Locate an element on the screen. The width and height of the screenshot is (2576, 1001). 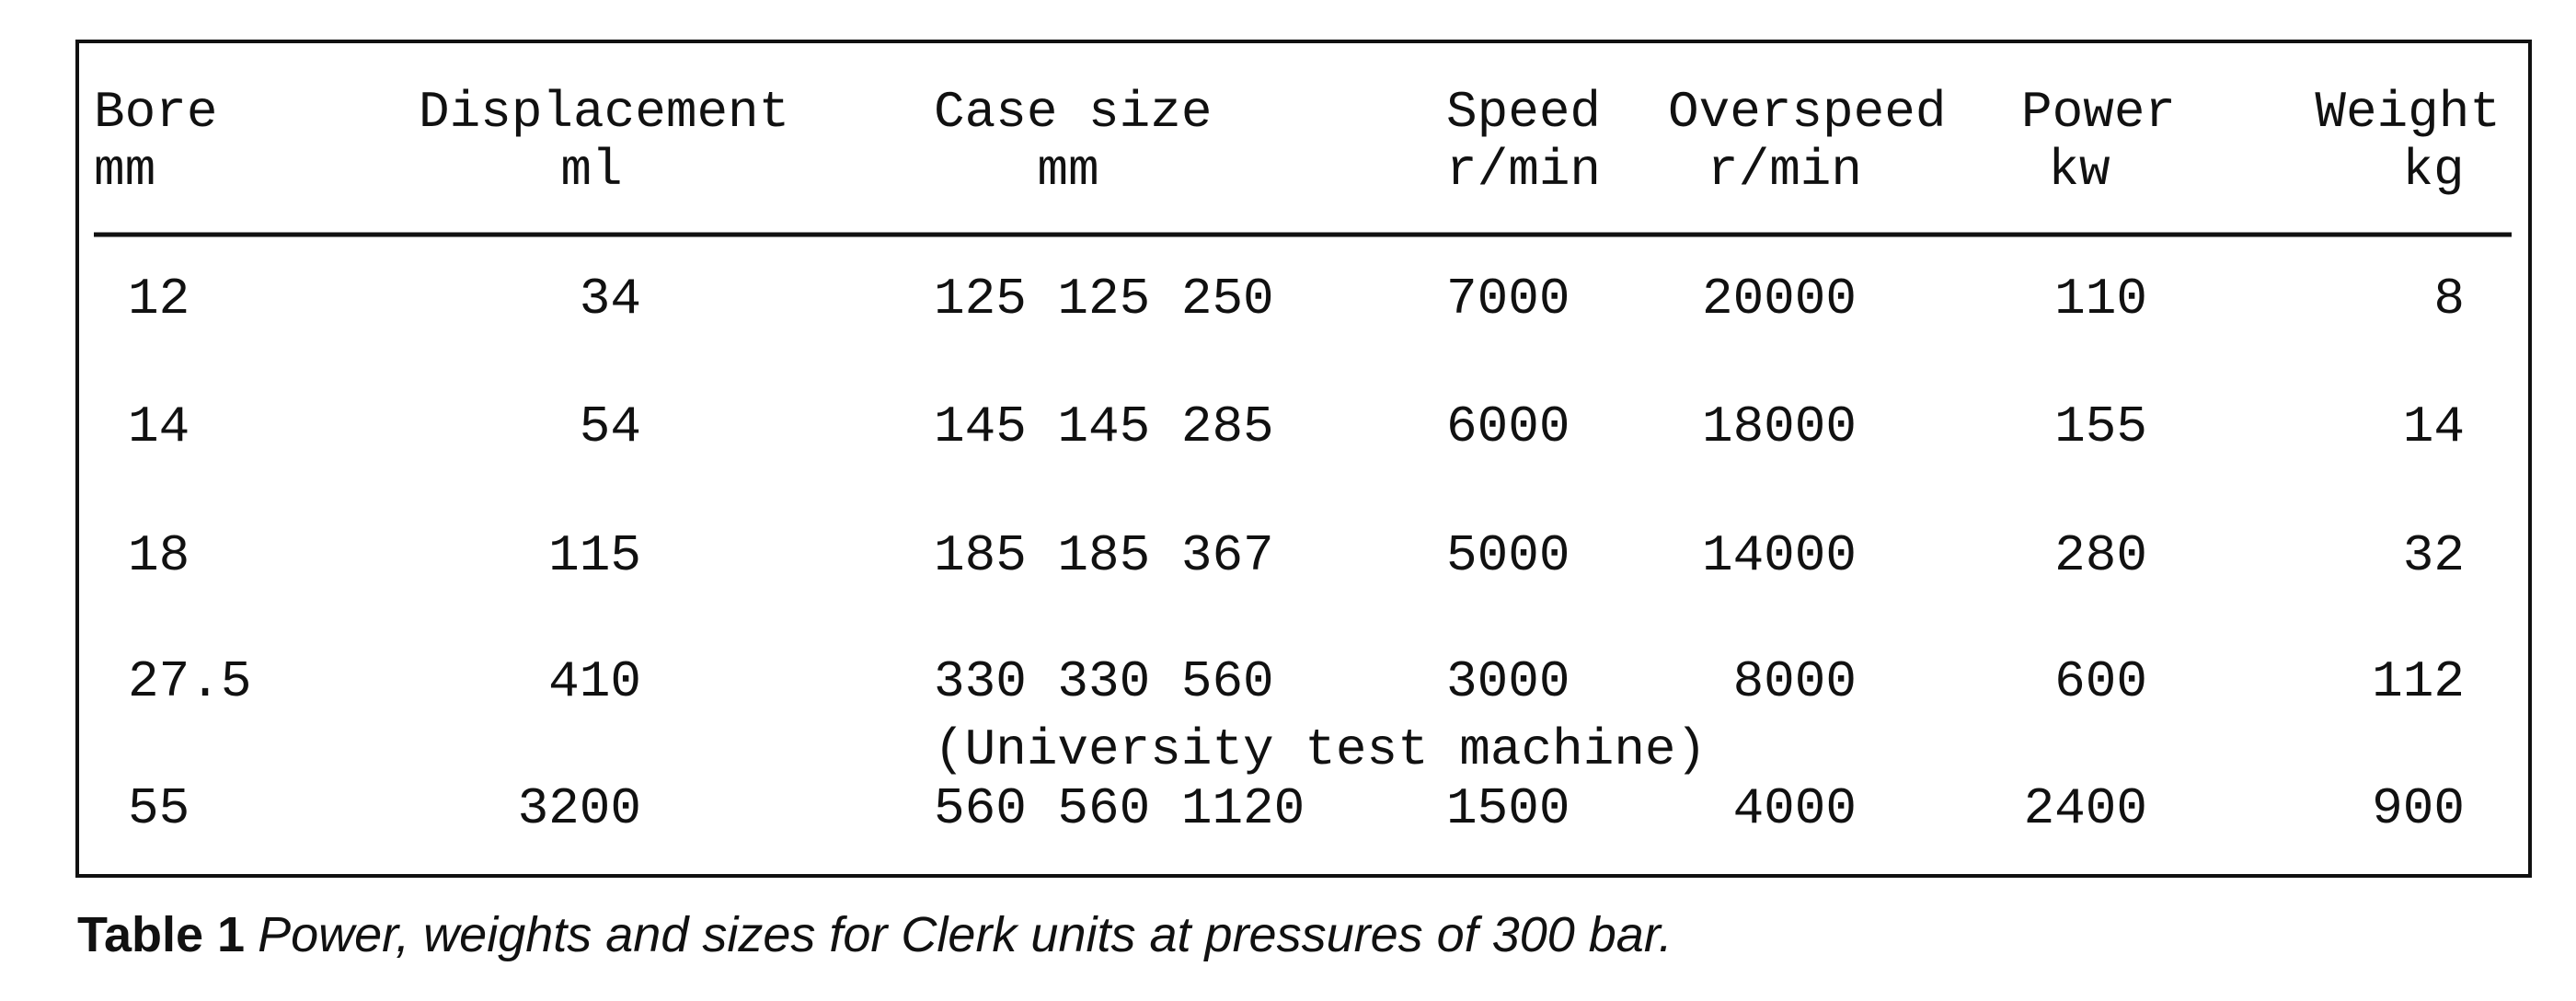
table-cell: 6000 is located at coordinates (1508, 427).